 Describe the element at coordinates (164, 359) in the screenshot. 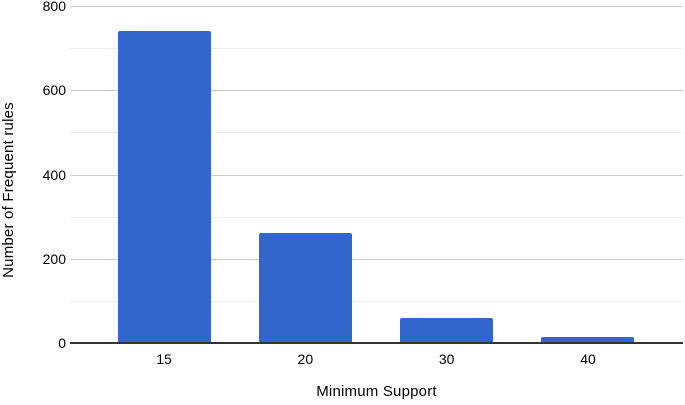

I see `x-tick-label: 15` at that location.